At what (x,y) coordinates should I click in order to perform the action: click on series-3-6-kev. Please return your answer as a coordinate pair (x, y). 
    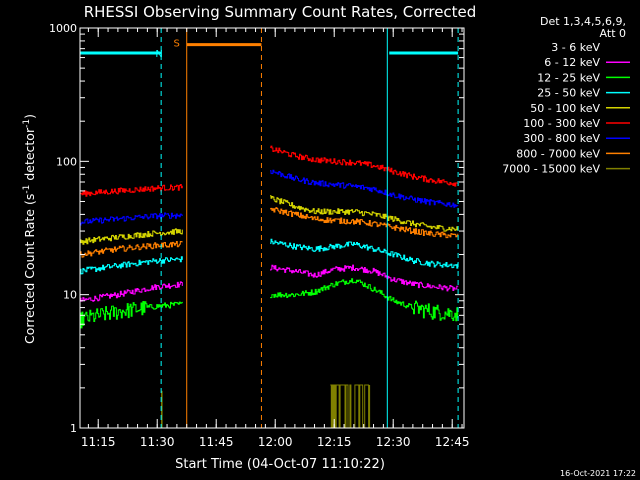
    Looking at the image, I should click on (269, 313).